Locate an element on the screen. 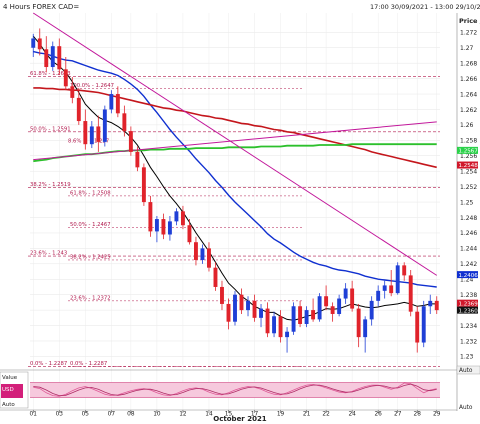 This screenshot has width=480, height=424. x-tick-label: 01 is located at coordinates (34, 415).